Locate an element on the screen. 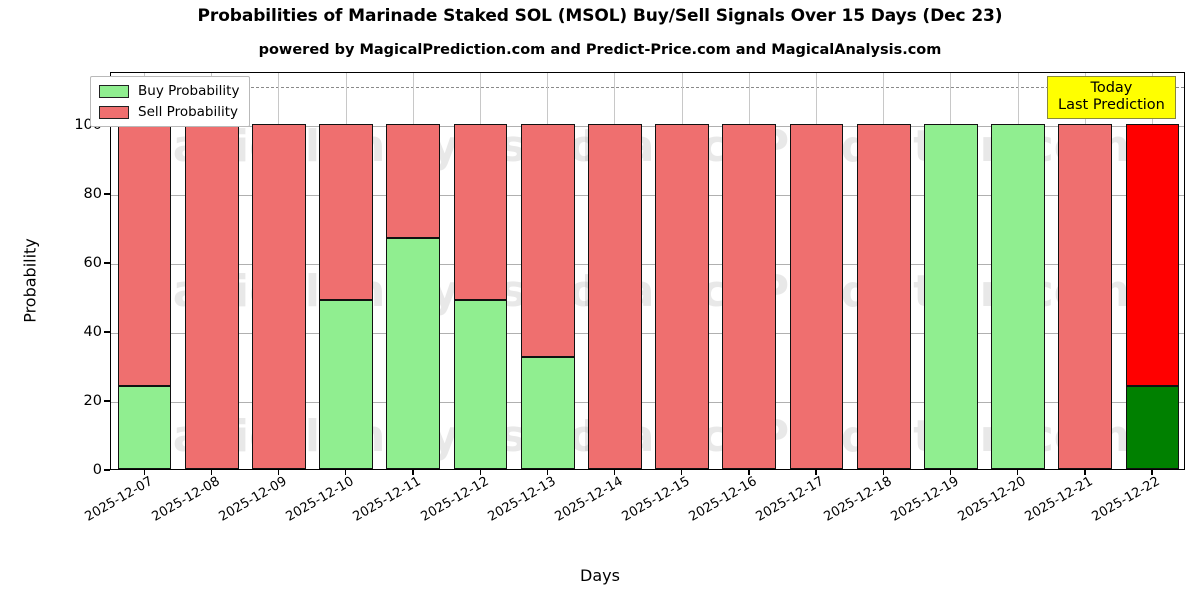  chart-legend: Buy Probability Sell Probability is located at coordinates (170, 101).